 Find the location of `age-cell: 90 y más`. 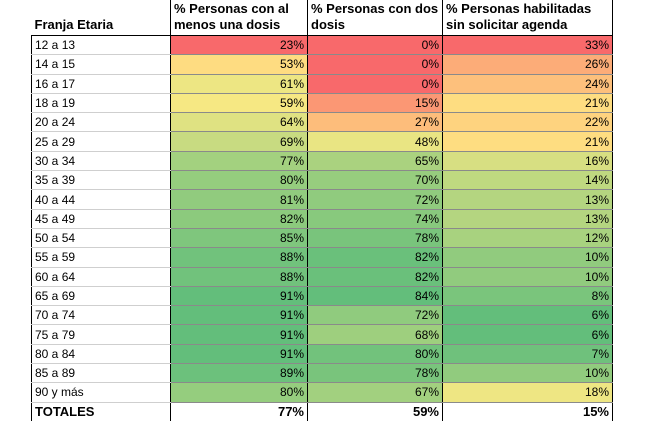

age-cell: 90 y más is located at coordinates (101, 392).